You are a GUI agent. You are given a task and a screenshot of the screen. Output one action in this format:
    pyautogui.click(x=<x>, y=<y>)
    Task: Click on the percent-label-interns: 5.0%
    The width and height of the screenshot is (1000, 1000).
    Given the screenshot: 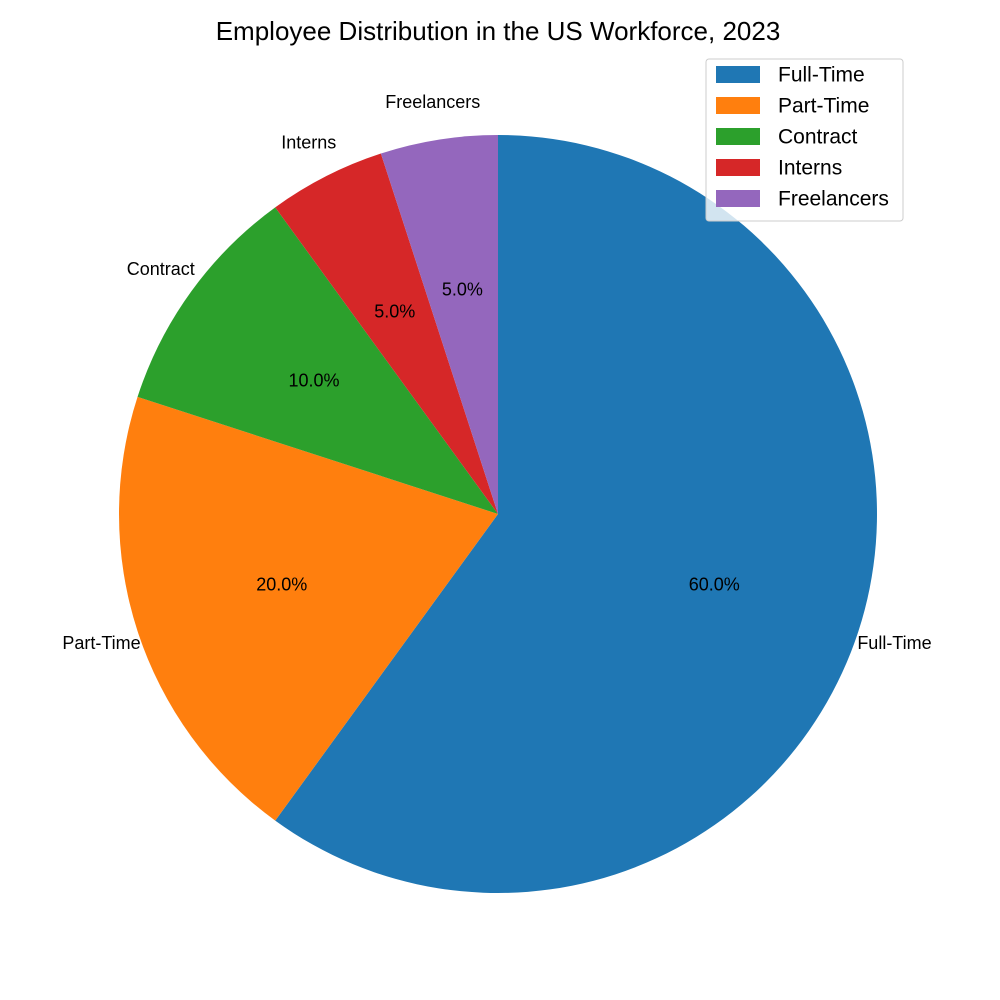 What is the action you would take?
    pyautogui.click(x=394, y=311)
    